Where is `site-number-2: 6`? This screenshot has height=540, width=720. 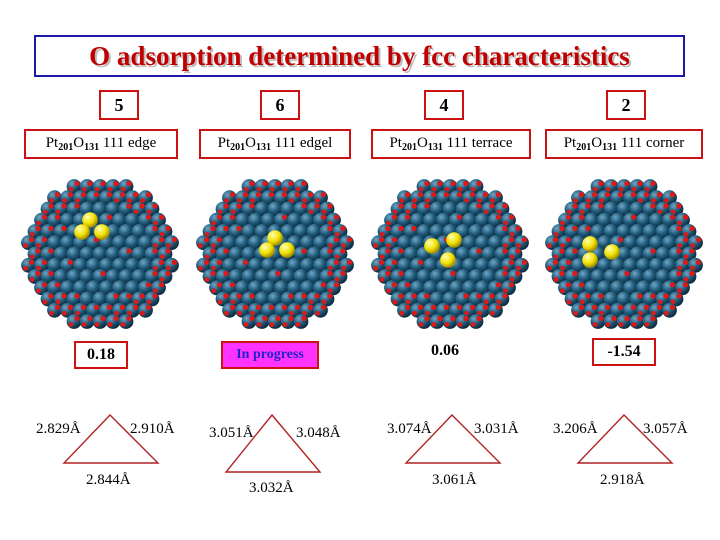 site-number-2: 6 is located at coordinates (280, 105).